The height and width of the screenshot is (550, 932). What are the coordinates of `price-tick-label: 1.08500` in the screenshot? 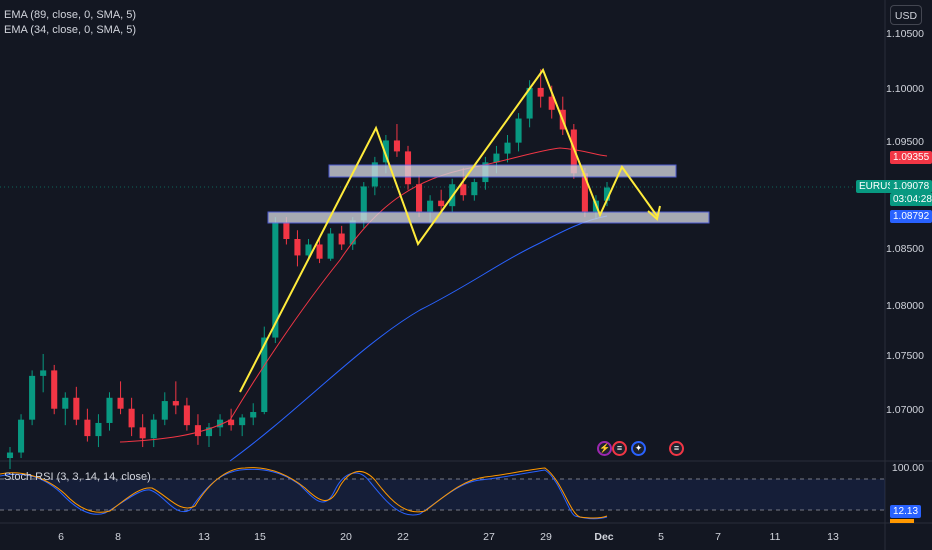 It's located at (905, 249).